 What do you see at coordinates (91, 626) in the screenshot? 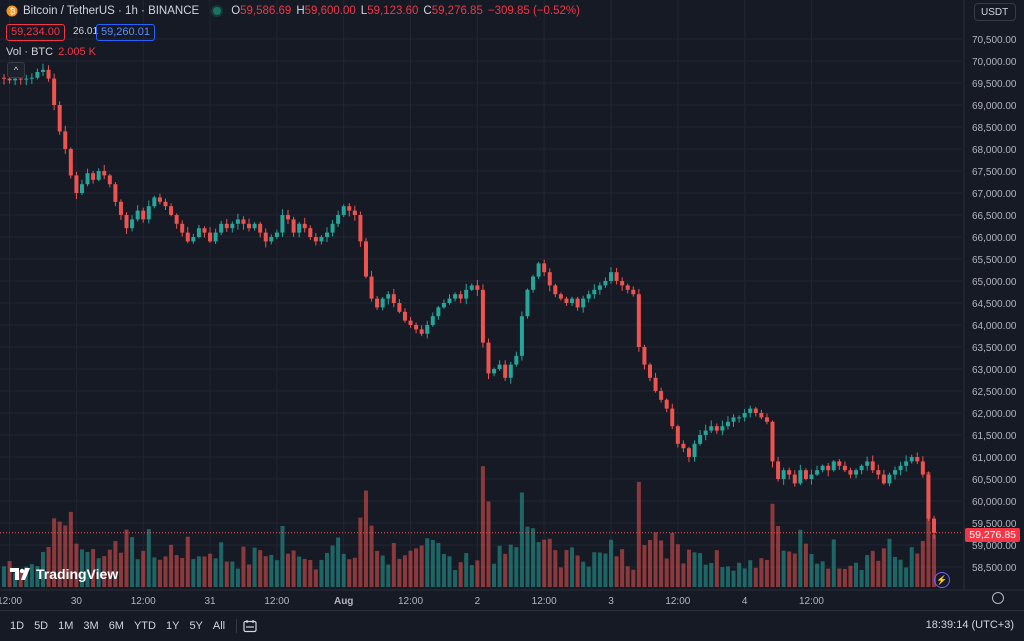
I see `range-3m: 3M` at bounding box center [91, 626].